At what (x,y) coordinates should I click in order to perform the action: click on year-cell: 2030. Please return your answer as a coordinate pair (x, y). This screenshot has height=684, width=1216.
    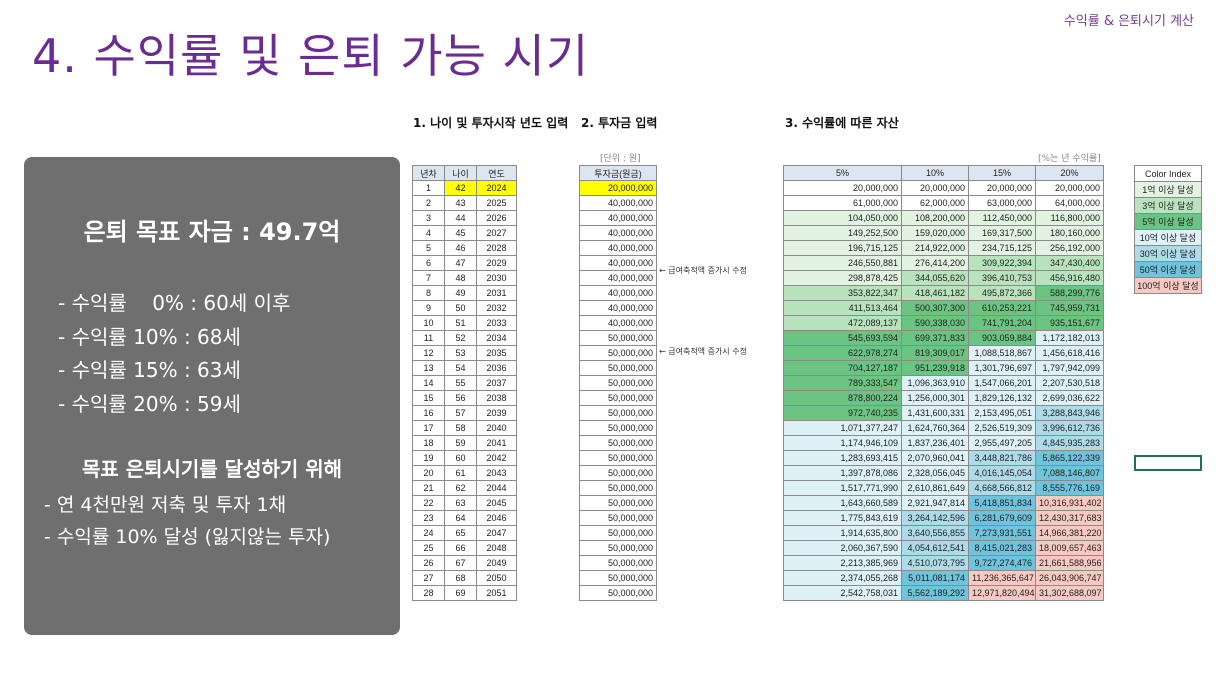
    Looking at the image, I should click on (496, 278).